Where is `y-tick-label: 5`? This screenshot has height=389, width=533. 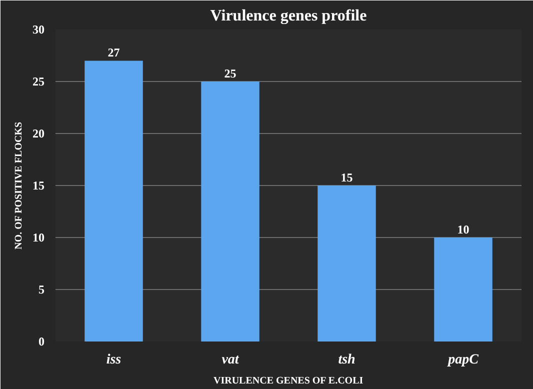 y-tick-label: 5 is located at coordinates (41, 289).